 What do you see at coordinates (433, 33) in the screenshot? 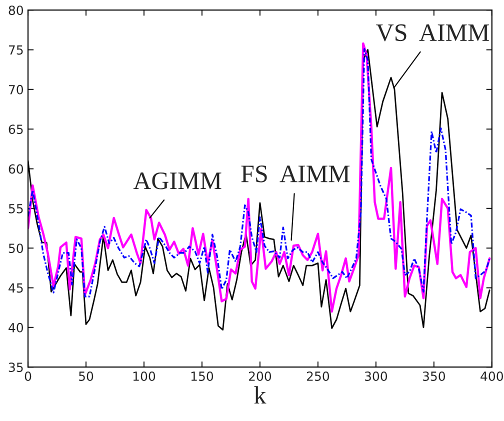
I see `annotation: VS AIMM` at bounding box center [433, 33].